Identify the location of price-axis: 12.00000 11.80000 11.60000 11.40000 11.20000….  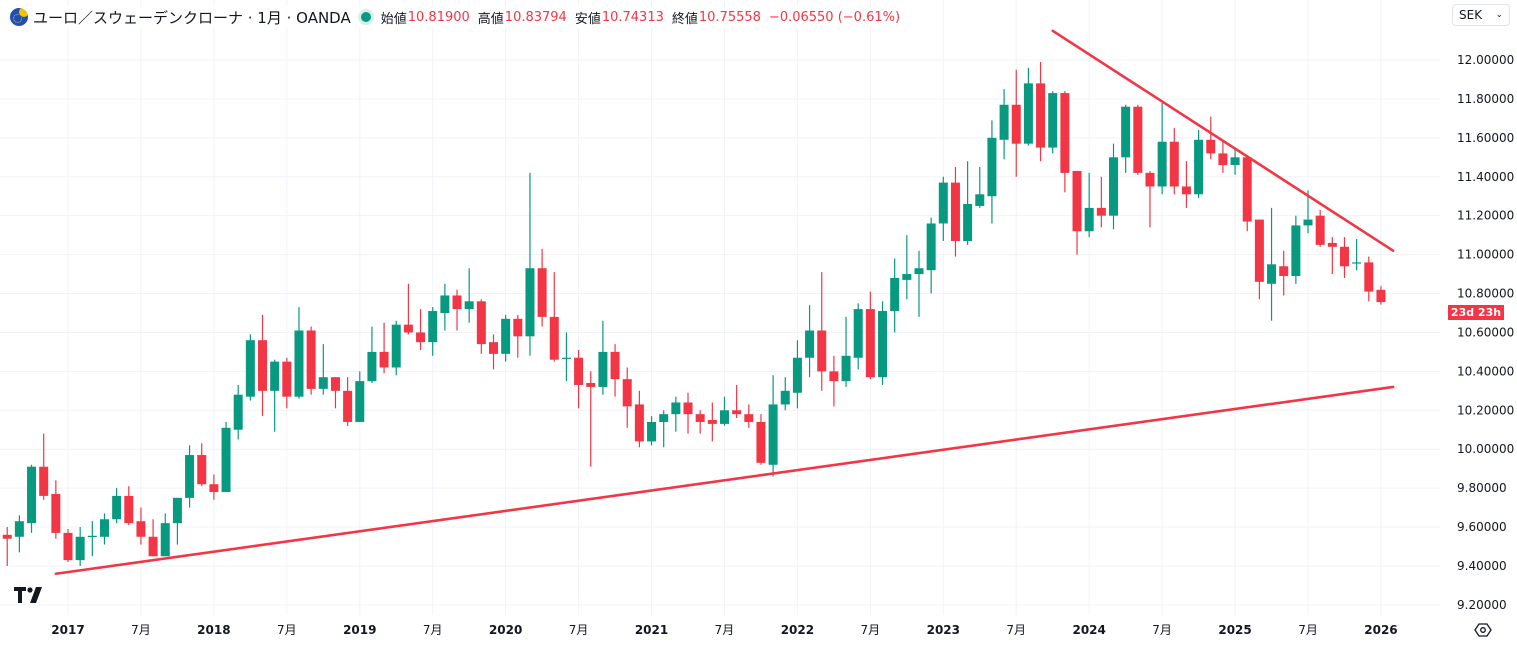
(1485, 332).